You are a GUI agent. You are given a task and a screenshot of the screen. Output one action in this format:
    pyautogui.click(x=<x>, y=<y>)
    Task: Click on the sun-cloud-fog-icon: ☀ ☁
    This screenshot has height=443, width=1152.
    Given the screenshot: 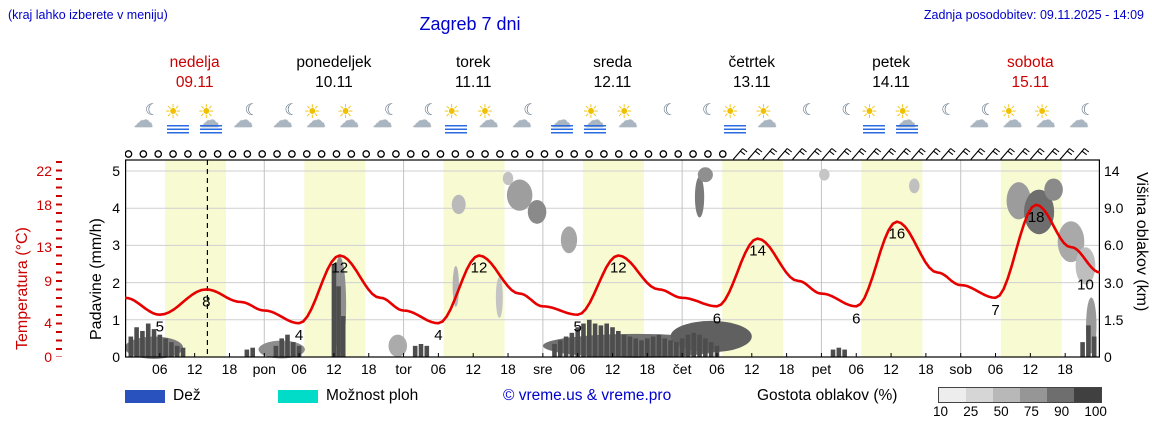 What is the action you would take?
    pyautogui.click(x=595, y=118)
    